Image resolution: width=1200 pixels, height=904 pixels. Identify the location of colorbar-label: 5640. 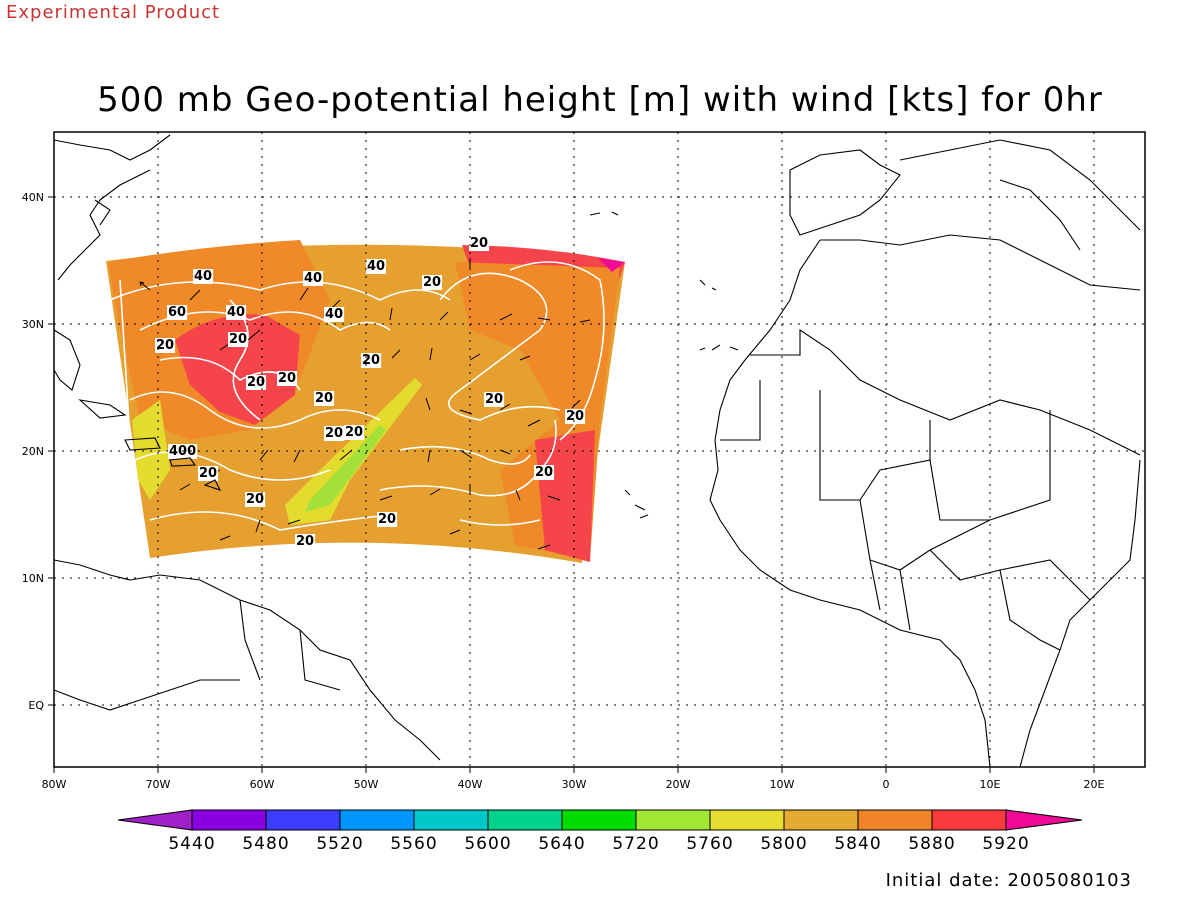
(562, 844).